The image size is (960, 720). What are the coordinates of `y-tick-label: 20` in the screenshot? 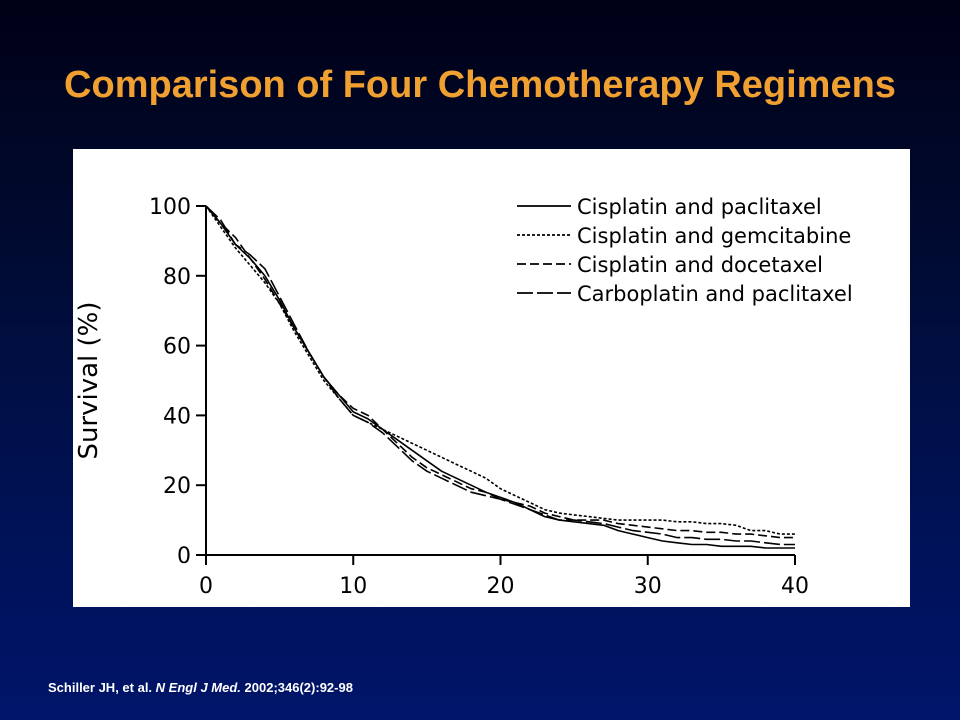 It's located at (177, 486).